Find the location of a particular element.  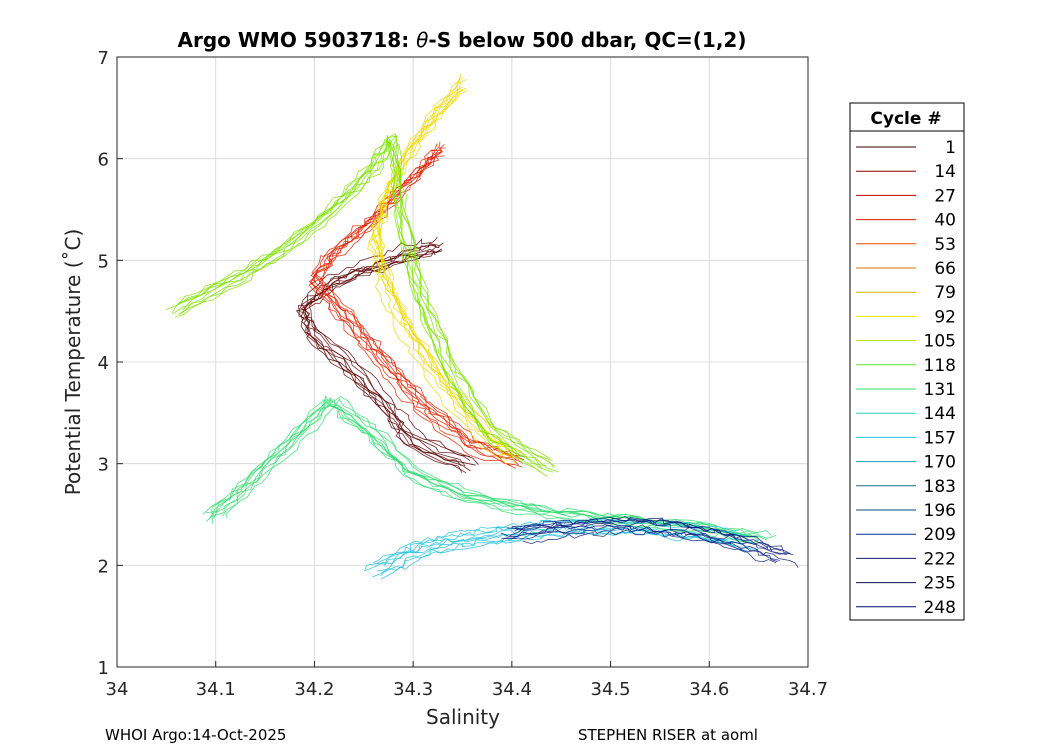

legend-label: 157 is located at coordinates (940, 438).